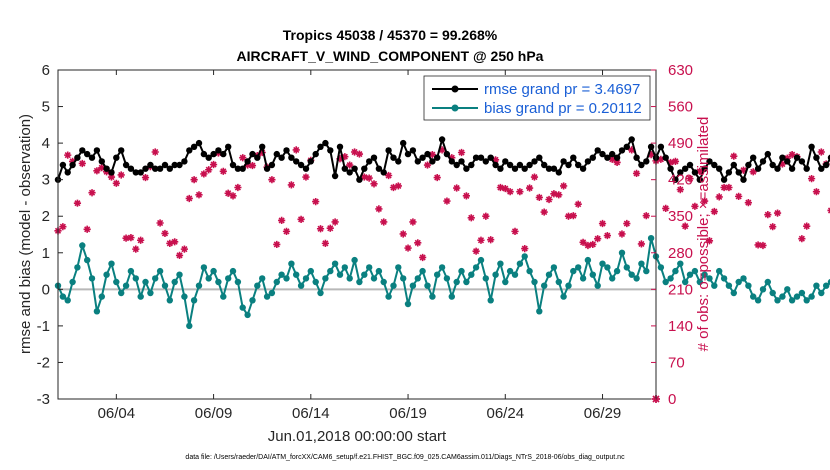 This screenshot has width=830, height=470. I want to click on x-tick-label: 06/29, so click(603, 413).